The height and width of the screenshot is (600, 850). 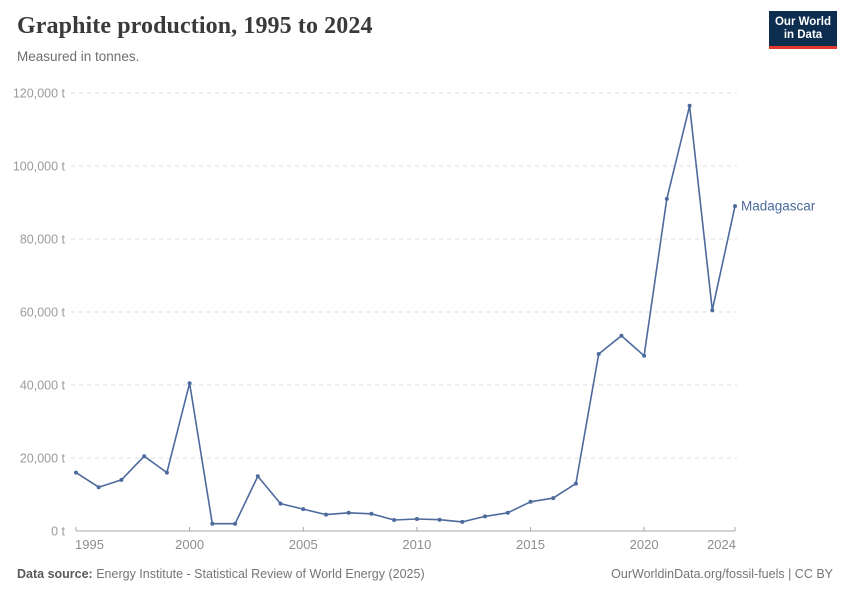 What do you see at coordinates (778, 206) in the screenshot?
I see `series-end-label: Madagascar` at bounding box center [778, 206].